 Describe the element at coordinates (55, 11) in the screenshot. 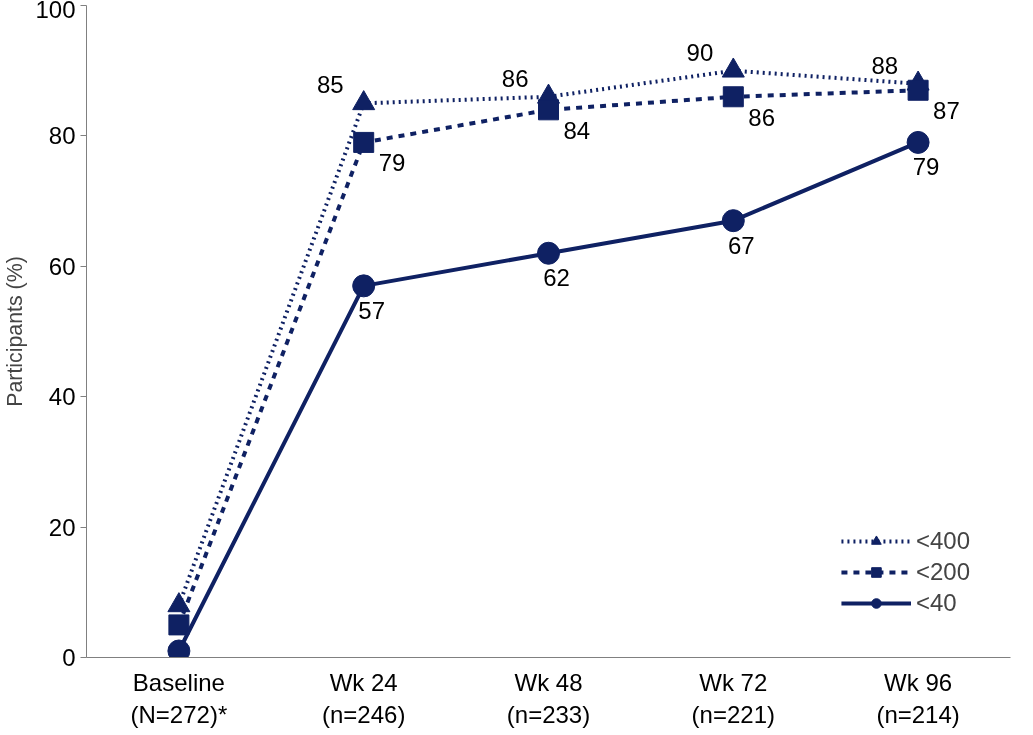

I see `y-tick-label: 100` at that location.